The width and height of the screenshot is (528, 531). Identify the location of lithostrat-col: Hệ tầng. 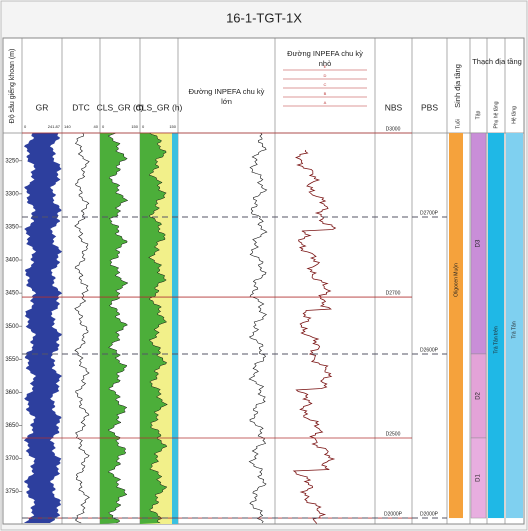
(514, 115).